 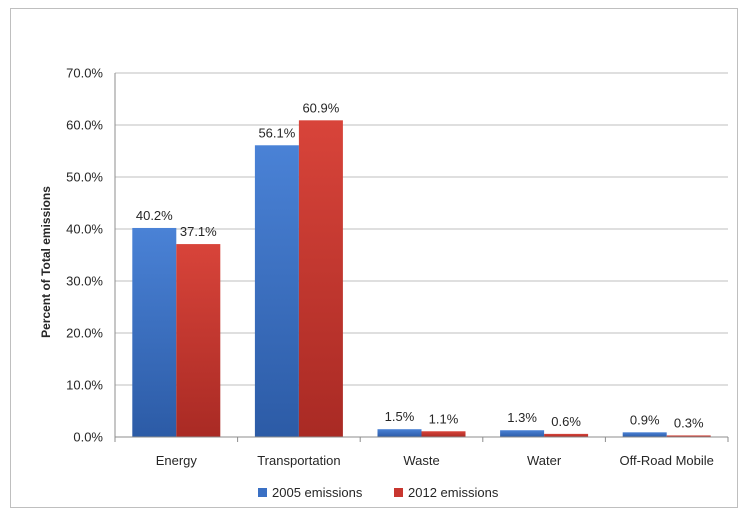 I want to click on data-label: 0.9%, so click(x=645, y=419).